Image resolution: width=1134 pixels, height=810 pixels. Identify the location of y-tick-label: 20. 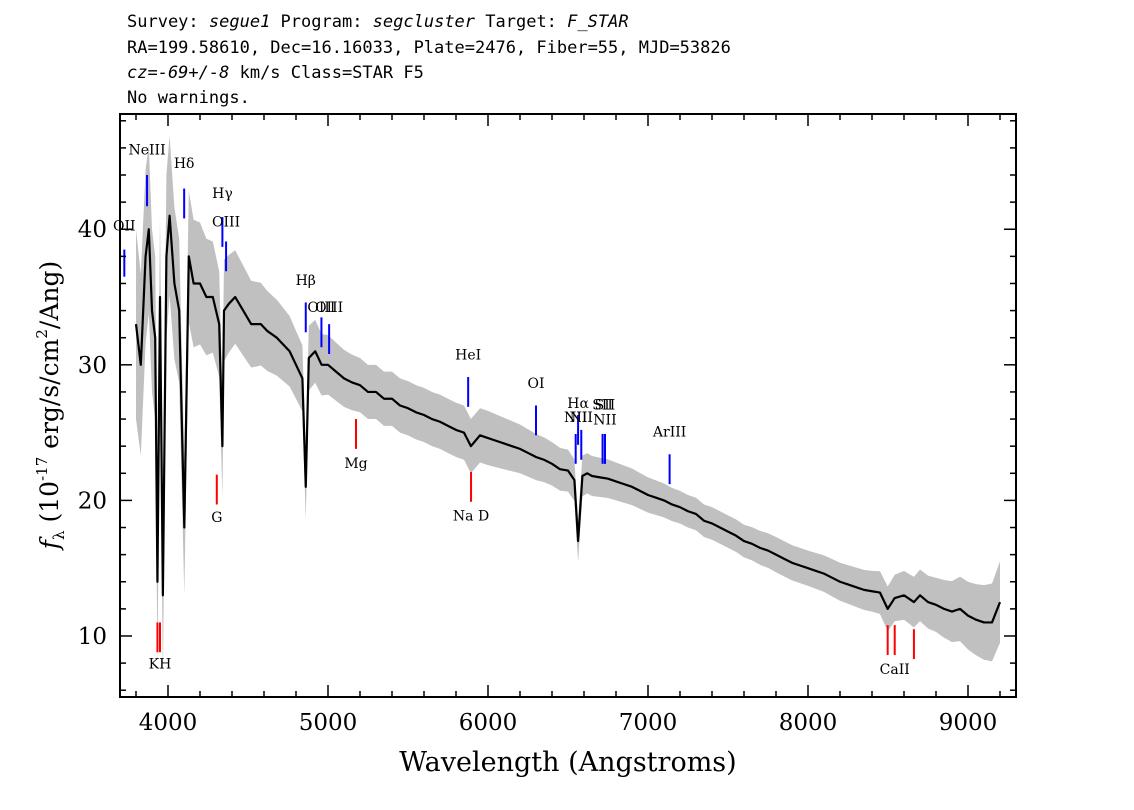
(92, 501).